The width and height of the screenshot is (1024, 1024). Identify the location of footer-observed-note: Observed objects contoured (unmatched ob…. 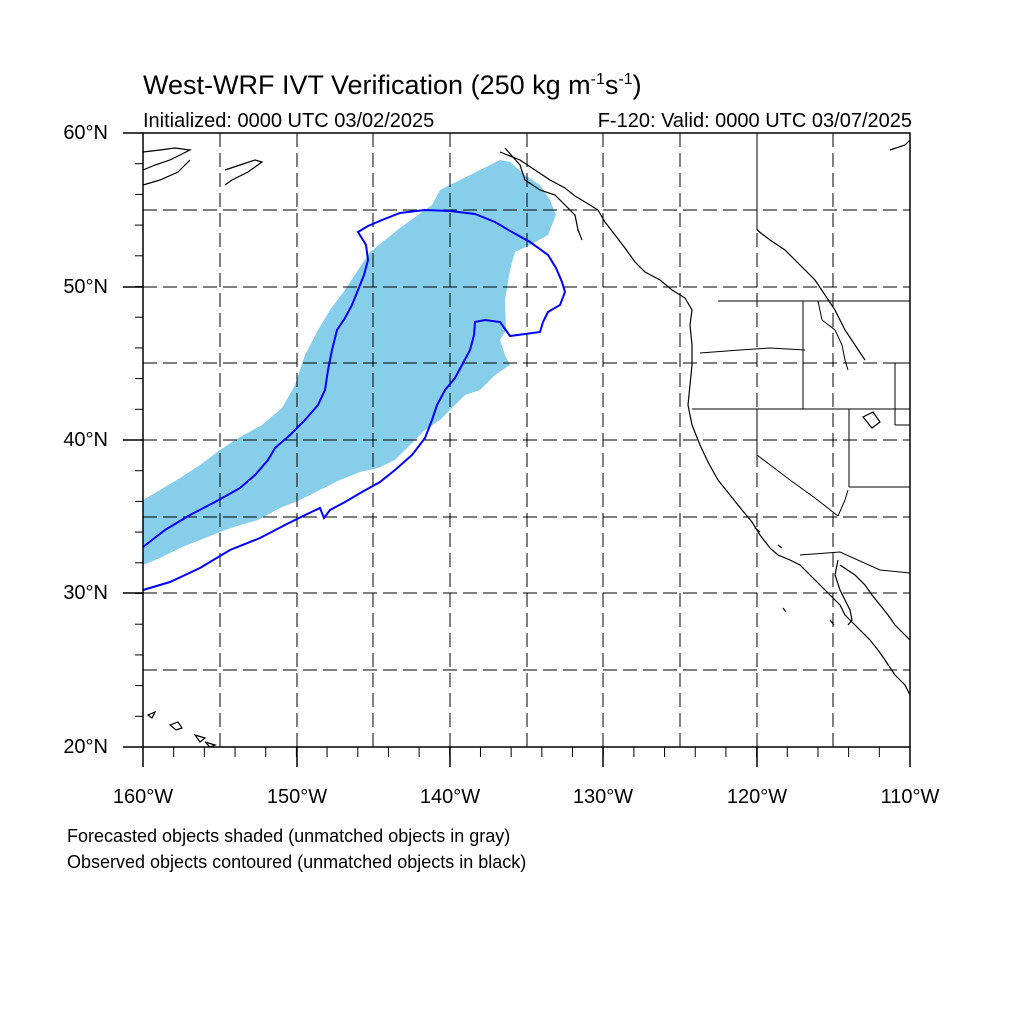
(297, 862).